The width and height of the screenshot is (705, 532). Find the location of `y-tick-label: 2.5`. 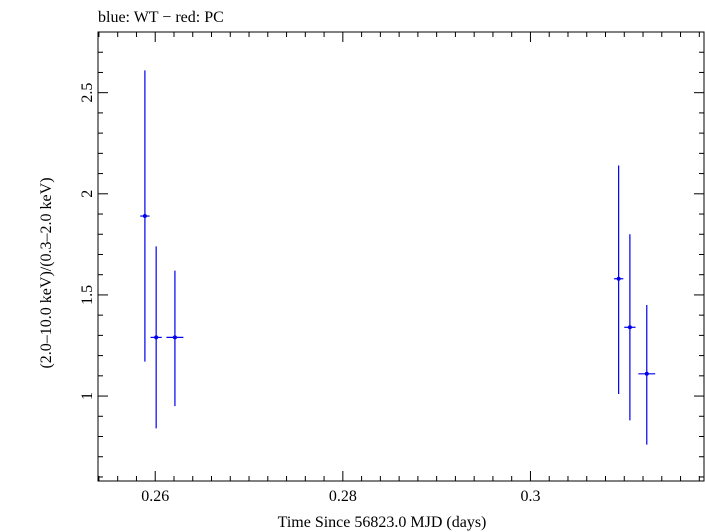

y-tick-label: 2.5 is located at coordinates (87, 93).